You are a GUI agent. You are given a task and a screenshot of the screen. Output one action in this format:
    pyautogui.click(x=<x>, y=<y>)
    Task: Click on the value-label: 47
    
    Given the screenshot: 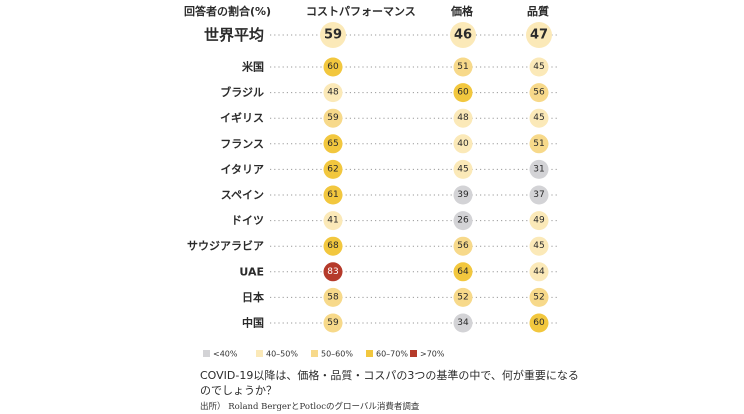 What is the action you would take?
    pyautogui.click(x=539, y=35)
    